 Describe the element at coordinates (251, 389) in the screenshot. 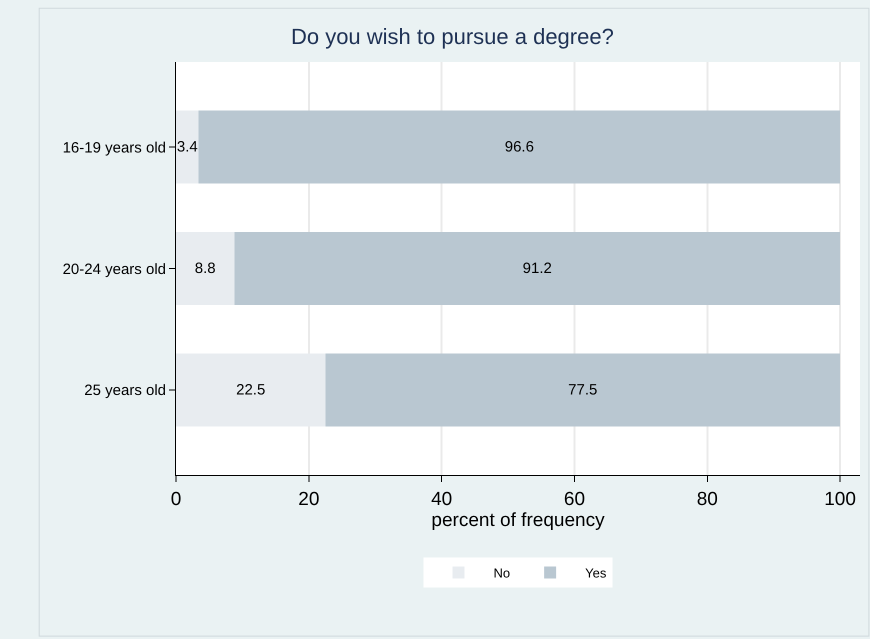

I see `data-label: 22.5` at that location.